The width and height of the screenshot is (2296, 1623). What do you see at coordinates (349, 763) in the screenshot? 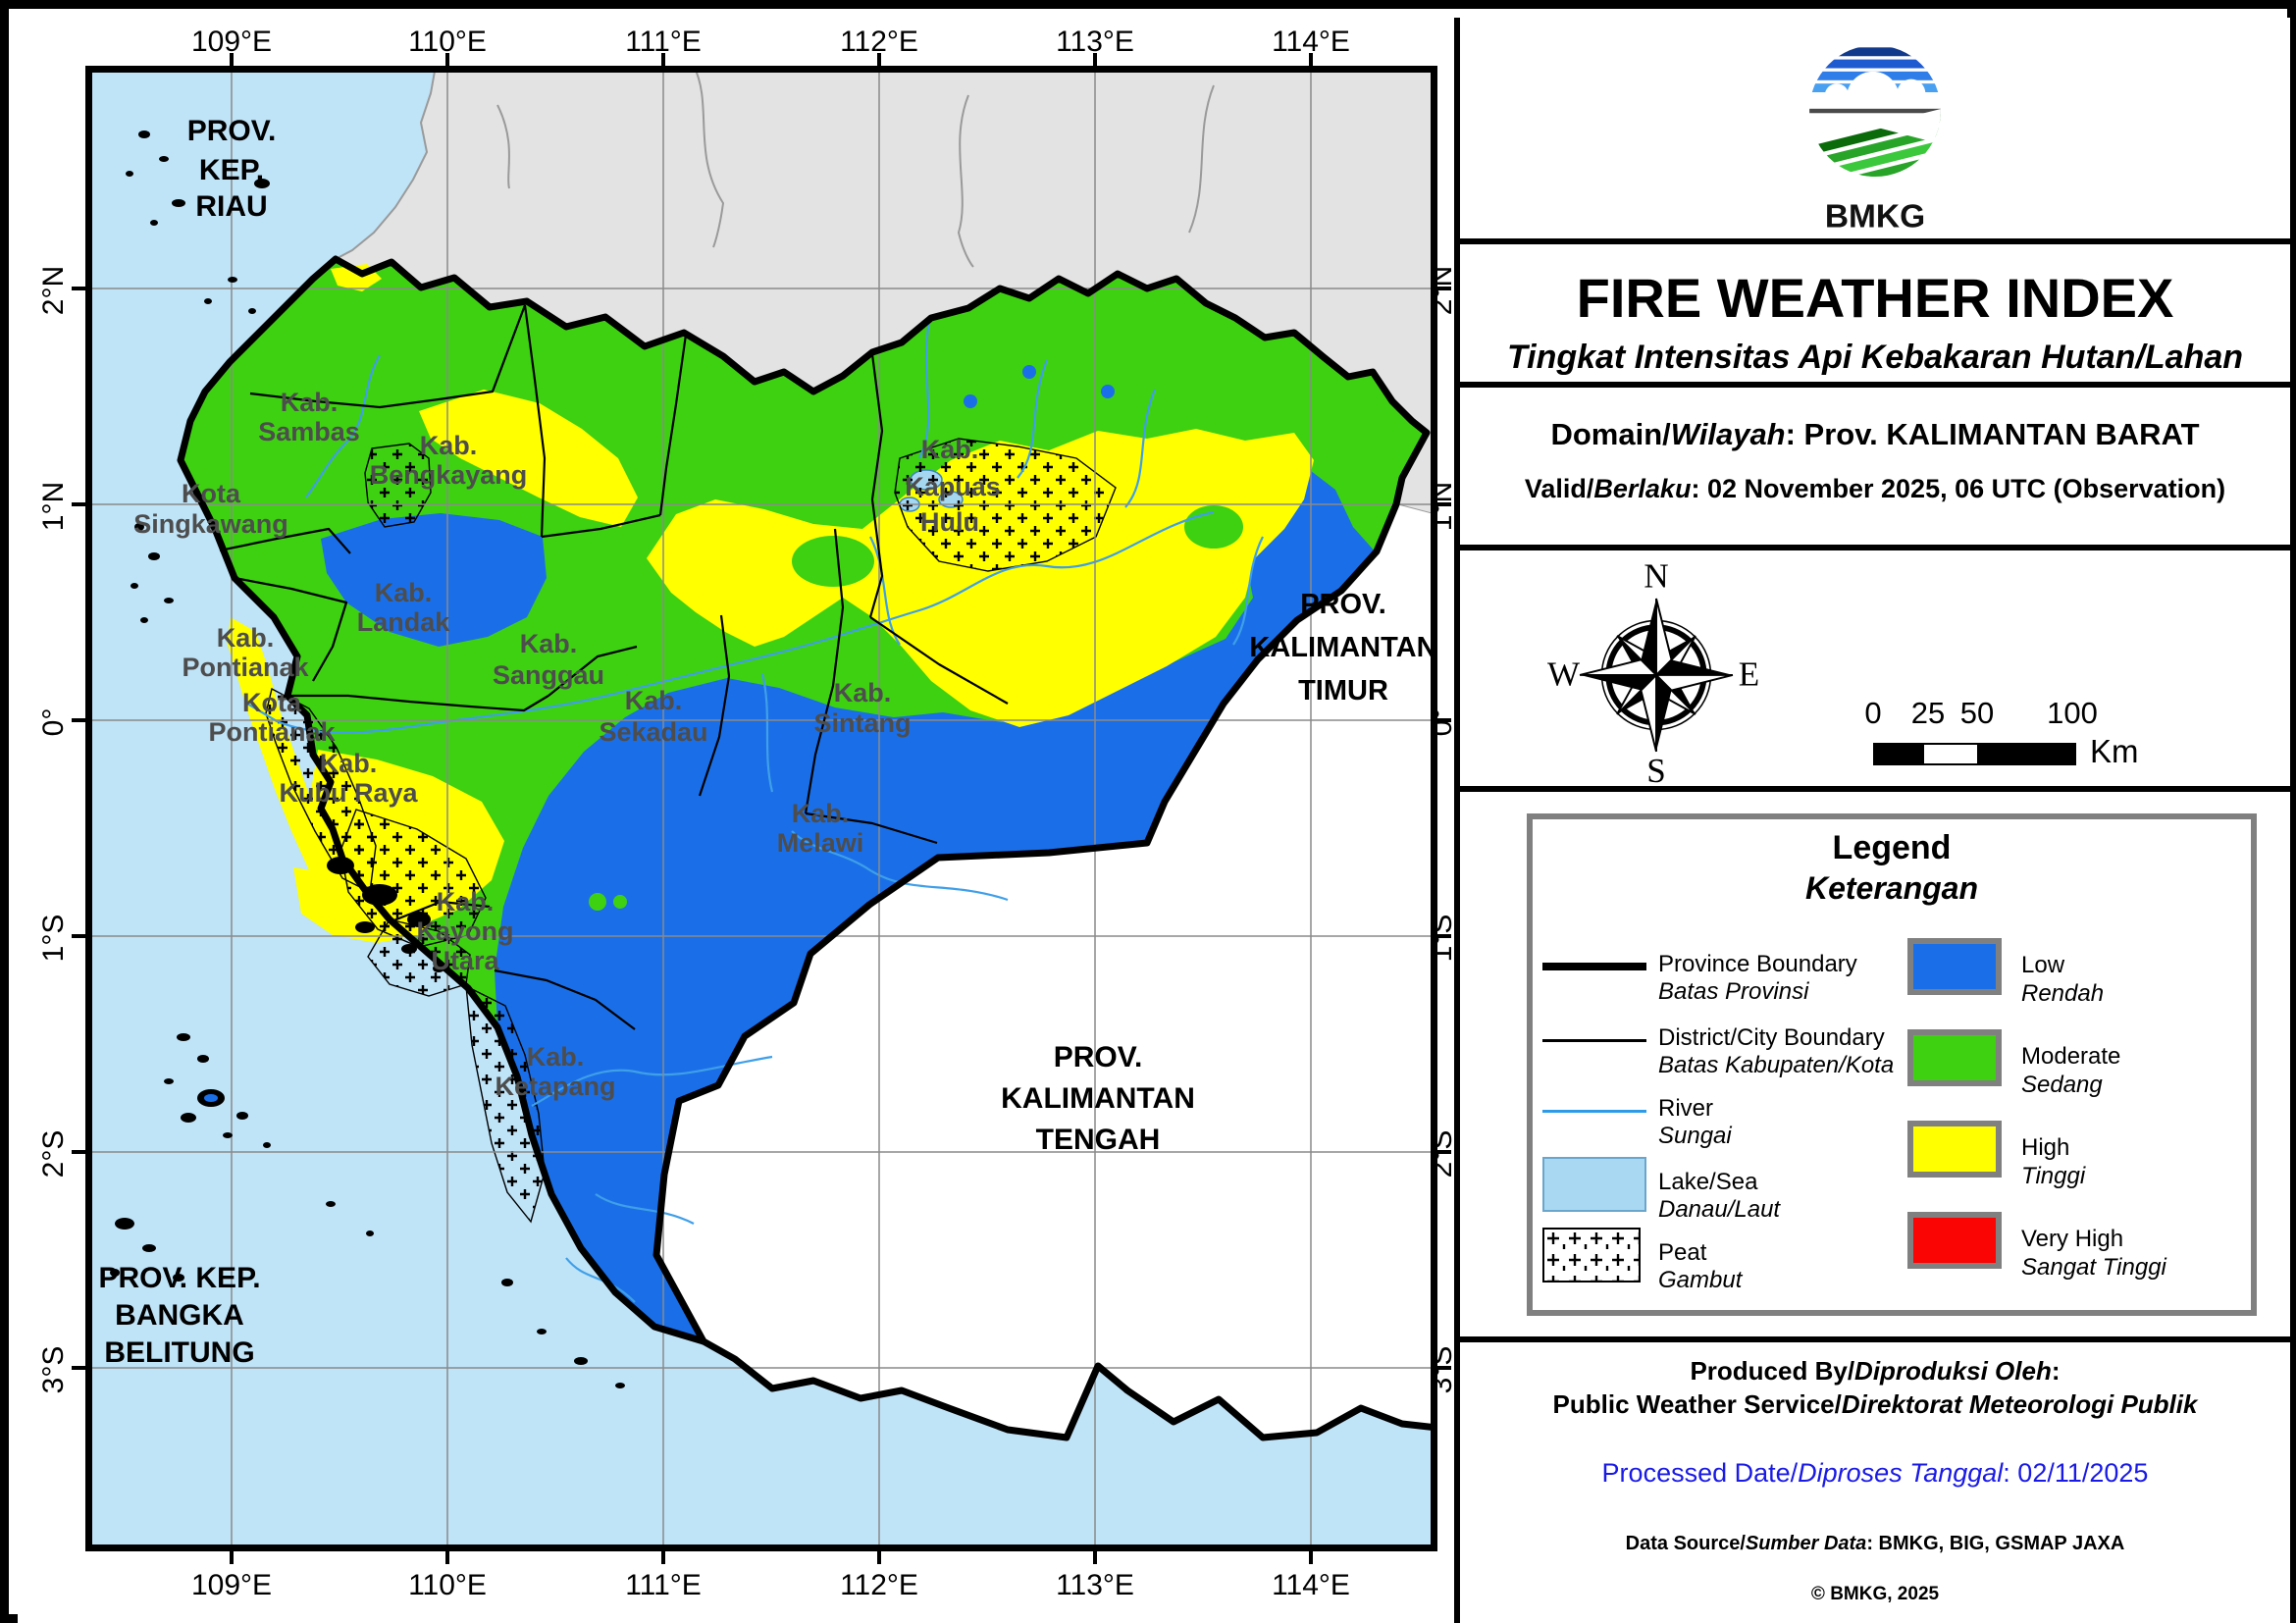
I see `label-kab-kubu-raya: Kab.` at bounding box center [349, 763].